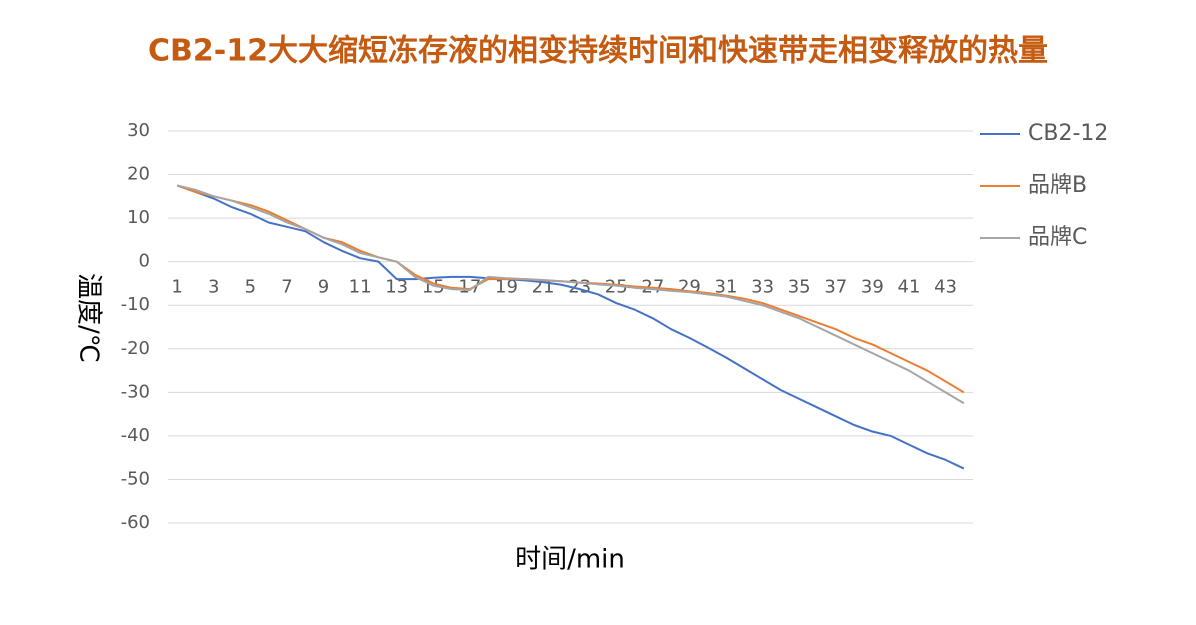 This screenshot has height=625, width=1196. I want to click on x-tick-label: 39, so click(872, 287).